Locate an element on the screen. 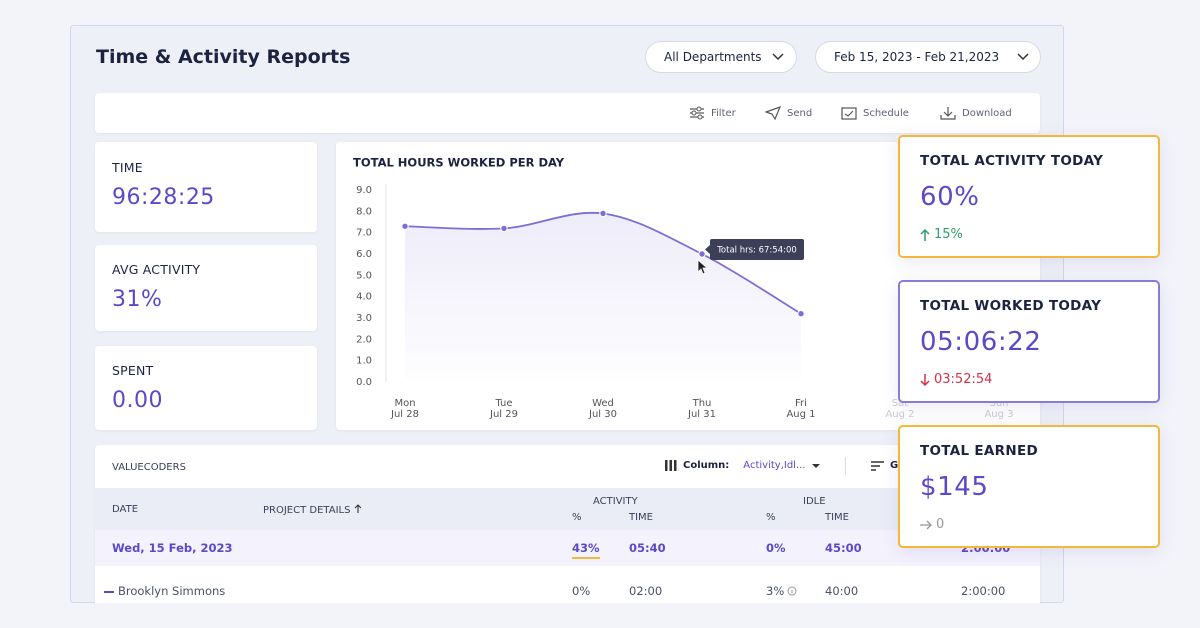 The width and height of the screenshot is (1200, 628). tooltip-text: Total hrs: 67:54:00 is located at coordinates (756, 251).